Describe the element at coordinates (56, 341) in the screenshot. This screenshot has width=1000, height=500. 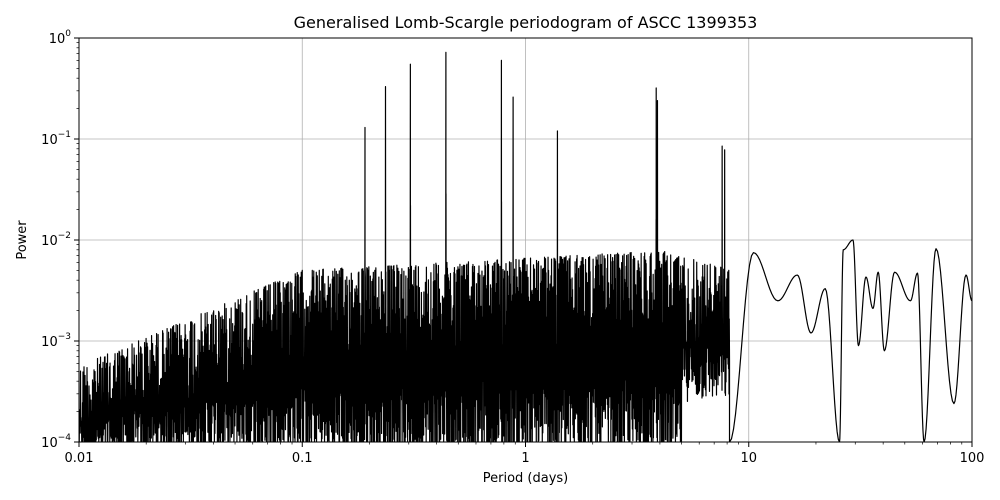
I see `y-tick-label: 10⁻³` at that location.